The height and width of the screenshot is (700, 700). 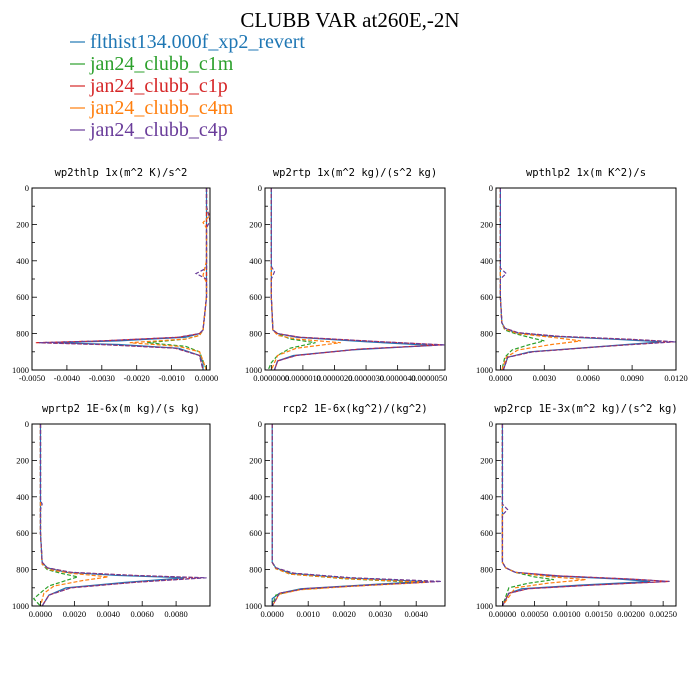 I want to click on ytick-label-5-2: 400, so click(x=486, y=497).